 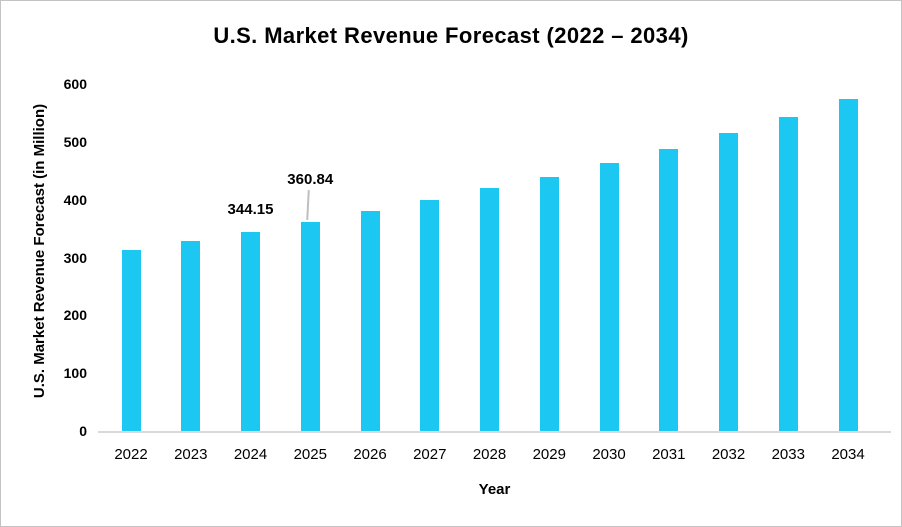 What do you see at coordinates (191, 336) in the screenshot?
I see `bar-2023` at bounding box center [191, 336].